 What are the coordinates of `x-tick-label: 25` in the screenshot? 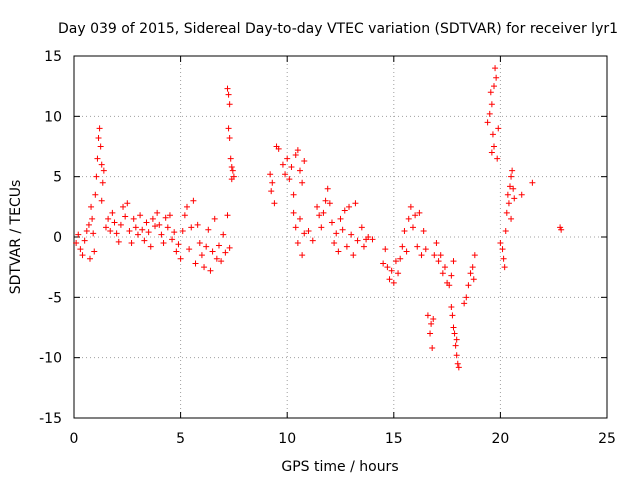 It's located at (607, 439).